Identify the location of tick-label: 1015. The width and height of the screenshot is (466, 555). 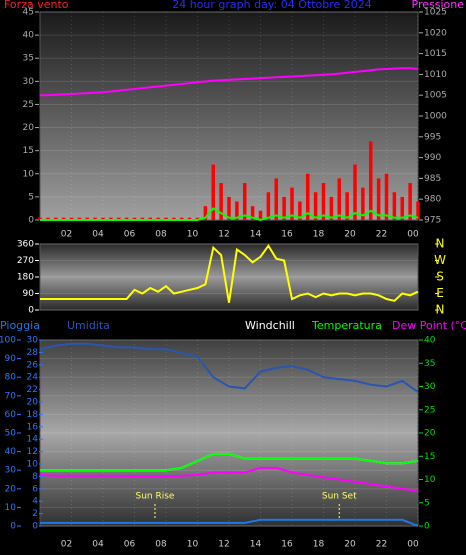
(435, 54).